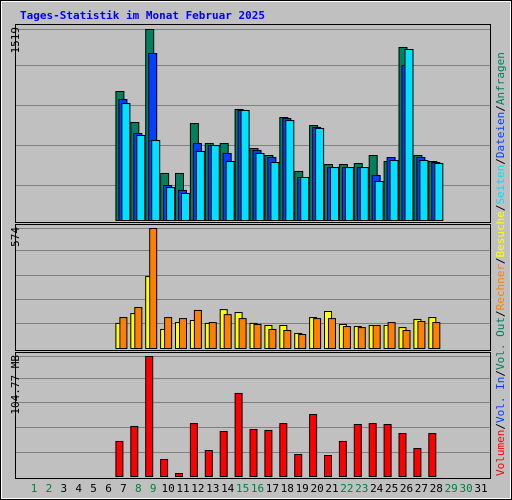 The image size is (512, 500). Describe the element at coordinates (500, 135) in the screenshot. I see `legend-entry: Dateien` at that location.